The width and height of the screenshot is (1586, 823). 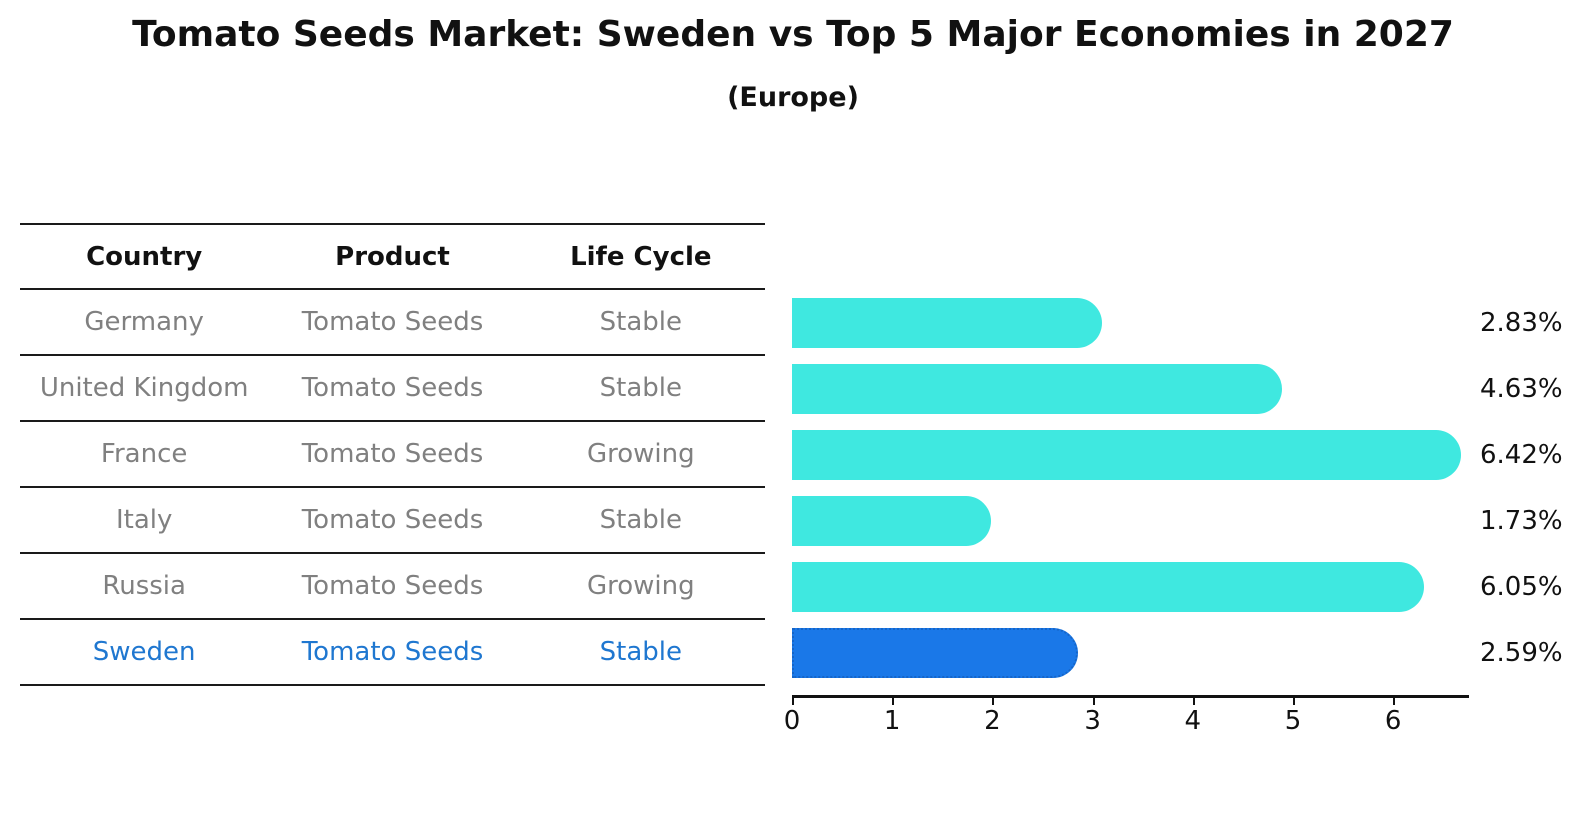 What do you see at coordinates (892, 521) in the screenshot?
I see `bar-italy` at bounding box center [892, 521].